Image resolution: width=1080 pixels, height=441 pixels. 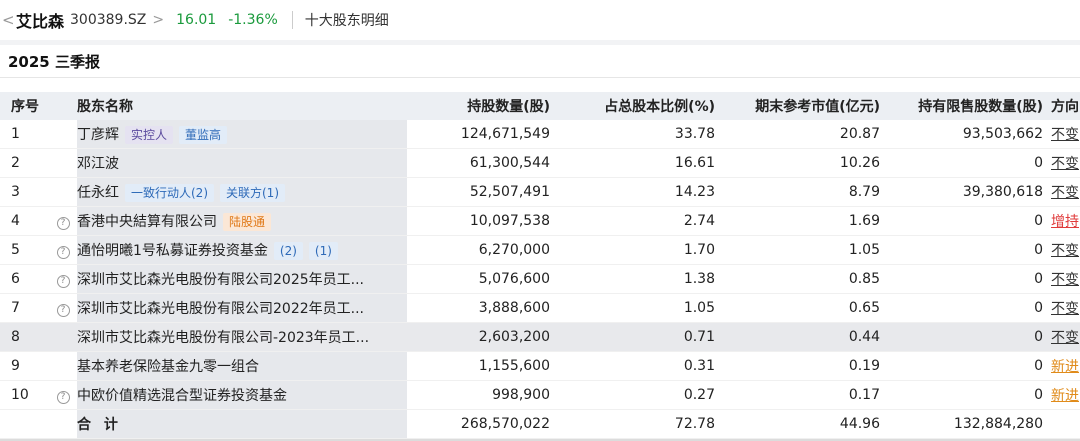 I want to click on direction-link: 增持, so click(x=1065, y=222).